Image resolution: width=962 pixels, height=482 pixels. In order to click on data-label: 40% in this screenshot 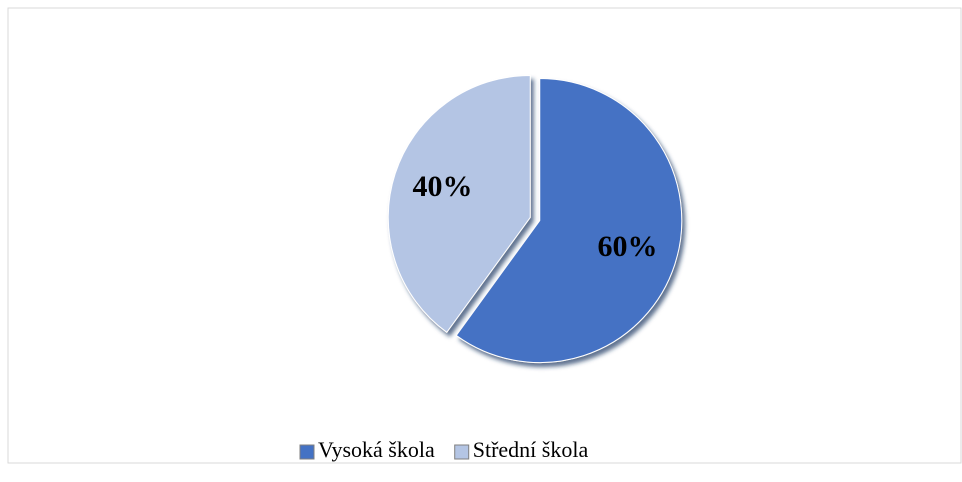, I will do `click(442, 186)`.